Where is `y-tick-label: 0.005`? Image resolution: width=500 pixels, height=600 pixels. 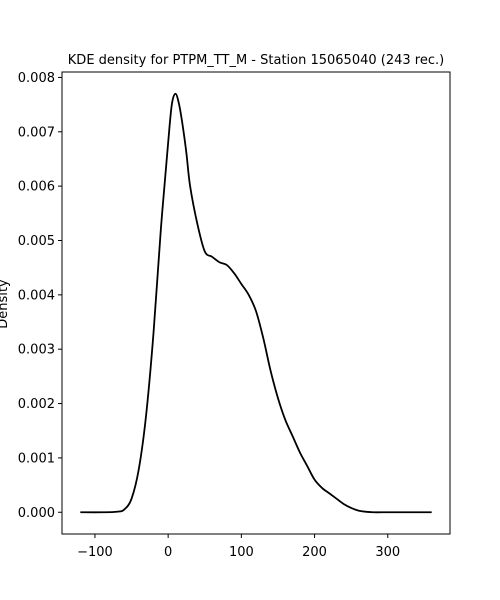
y-tick-label: 0.005 is located at coordinates (36, 241).